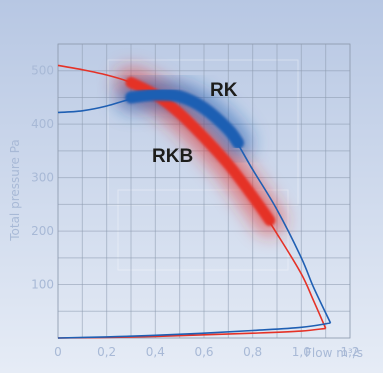 The height and width of the screenshot is (373, 383). Describe the element at coordinates (155, 352) in the screenshot. I see `x-tick-label: 0,4` at that location.